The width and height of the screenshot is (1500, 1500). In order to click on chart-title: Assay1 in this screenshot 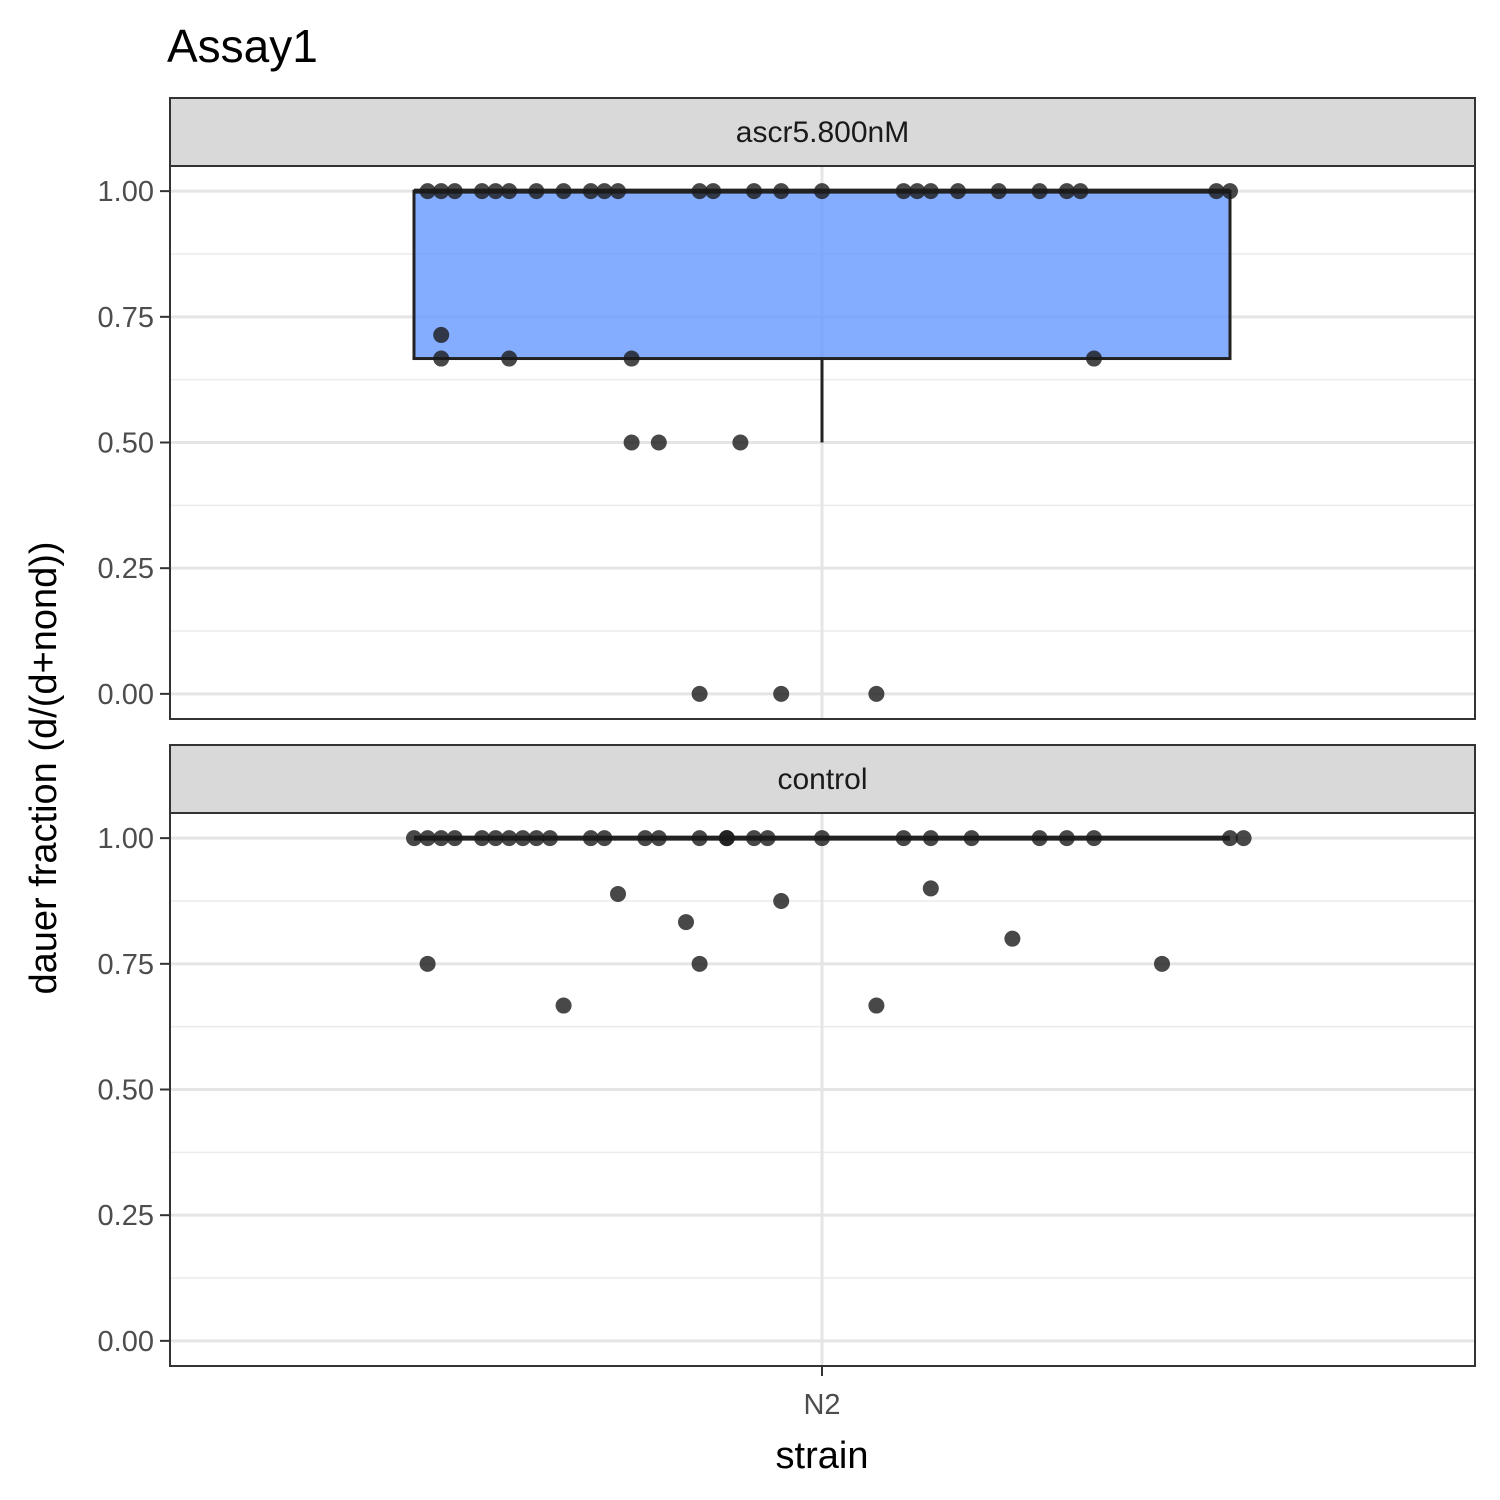, I will do `click(242, 46)`.